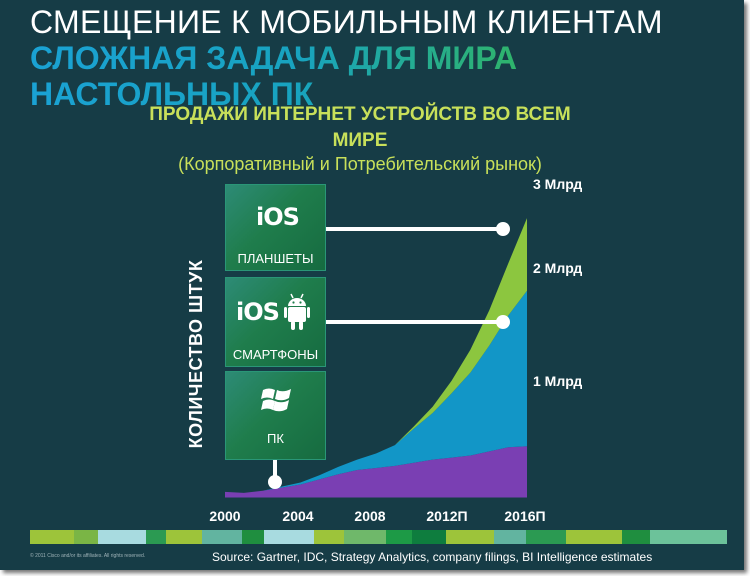  What do you see at coordinates (276, 400) in the screenshot?
I see `windows-icon` at bounding box center [276, 400].